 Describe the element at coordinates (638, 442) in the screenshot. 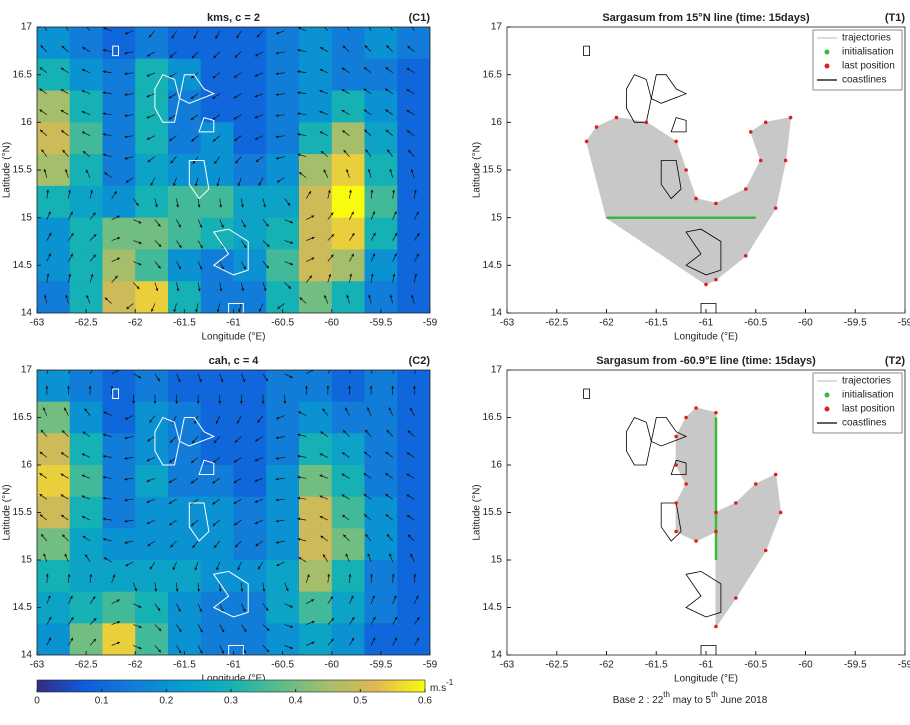

I see `coastline` at that location.